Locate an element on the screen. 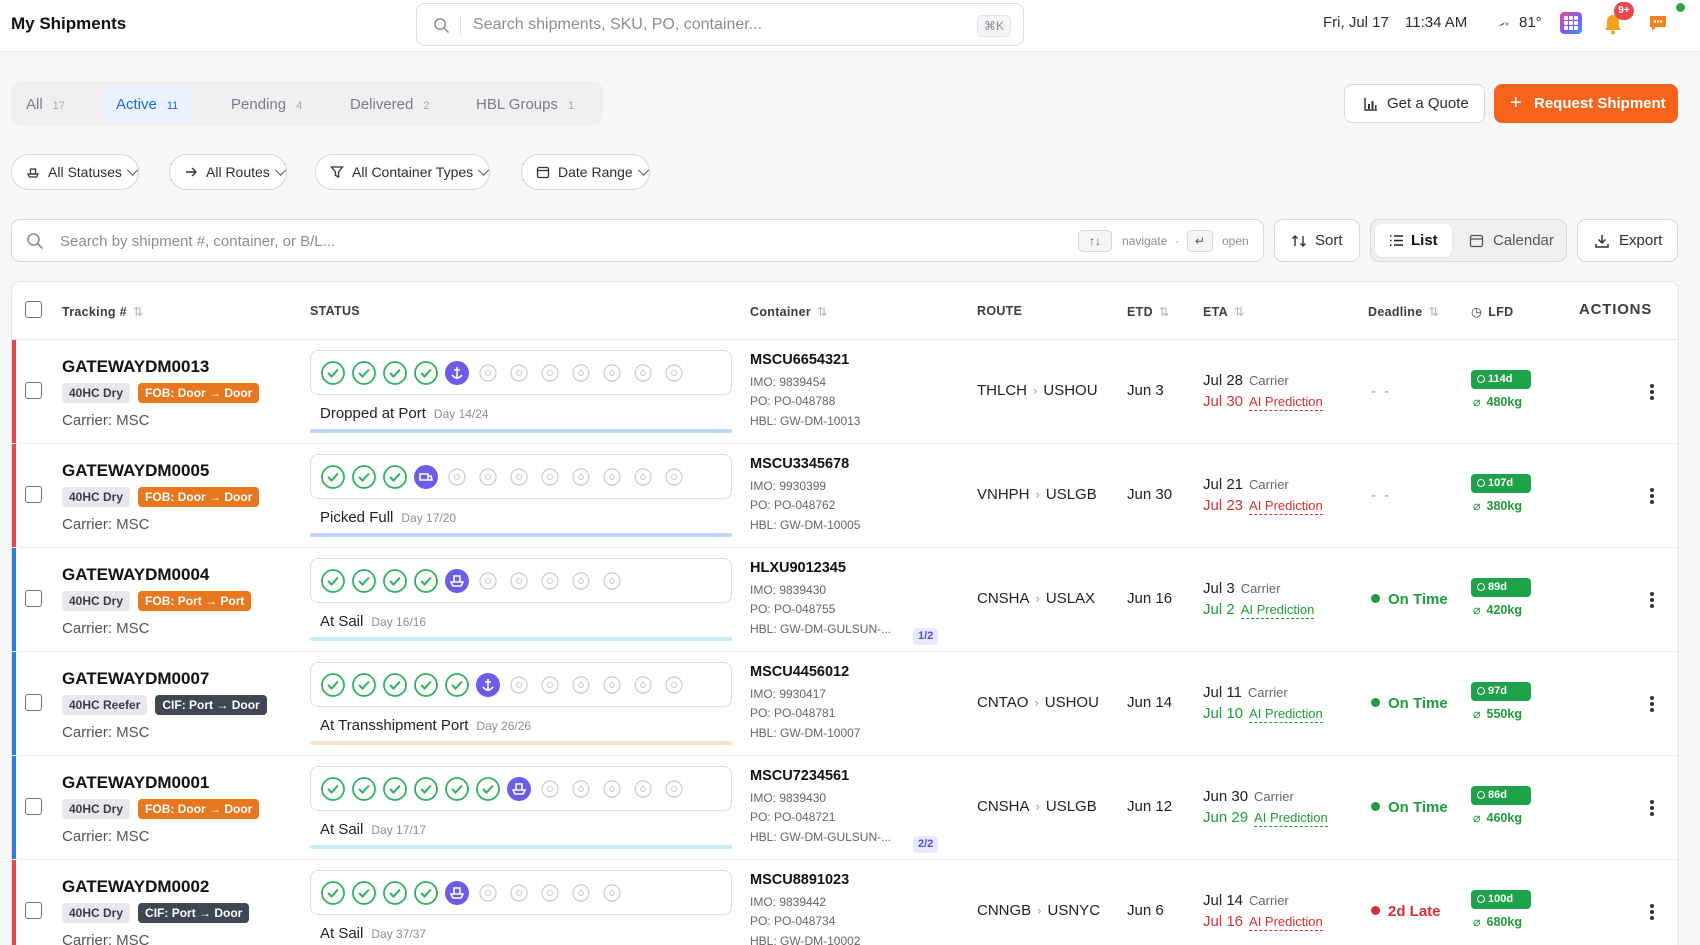 This screenshot has height=945, width=1700. select-all-checkbox is located at coordinates (33, 309).